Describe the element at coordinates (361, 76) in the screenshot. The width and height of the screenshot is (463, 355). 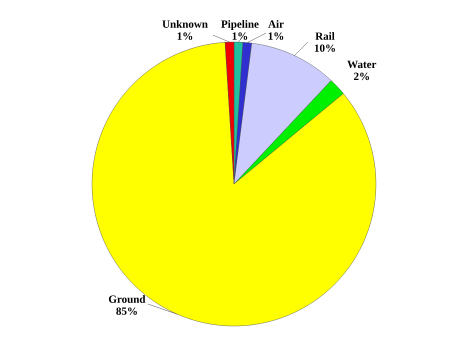
I see `data-label: 2%` at that location.